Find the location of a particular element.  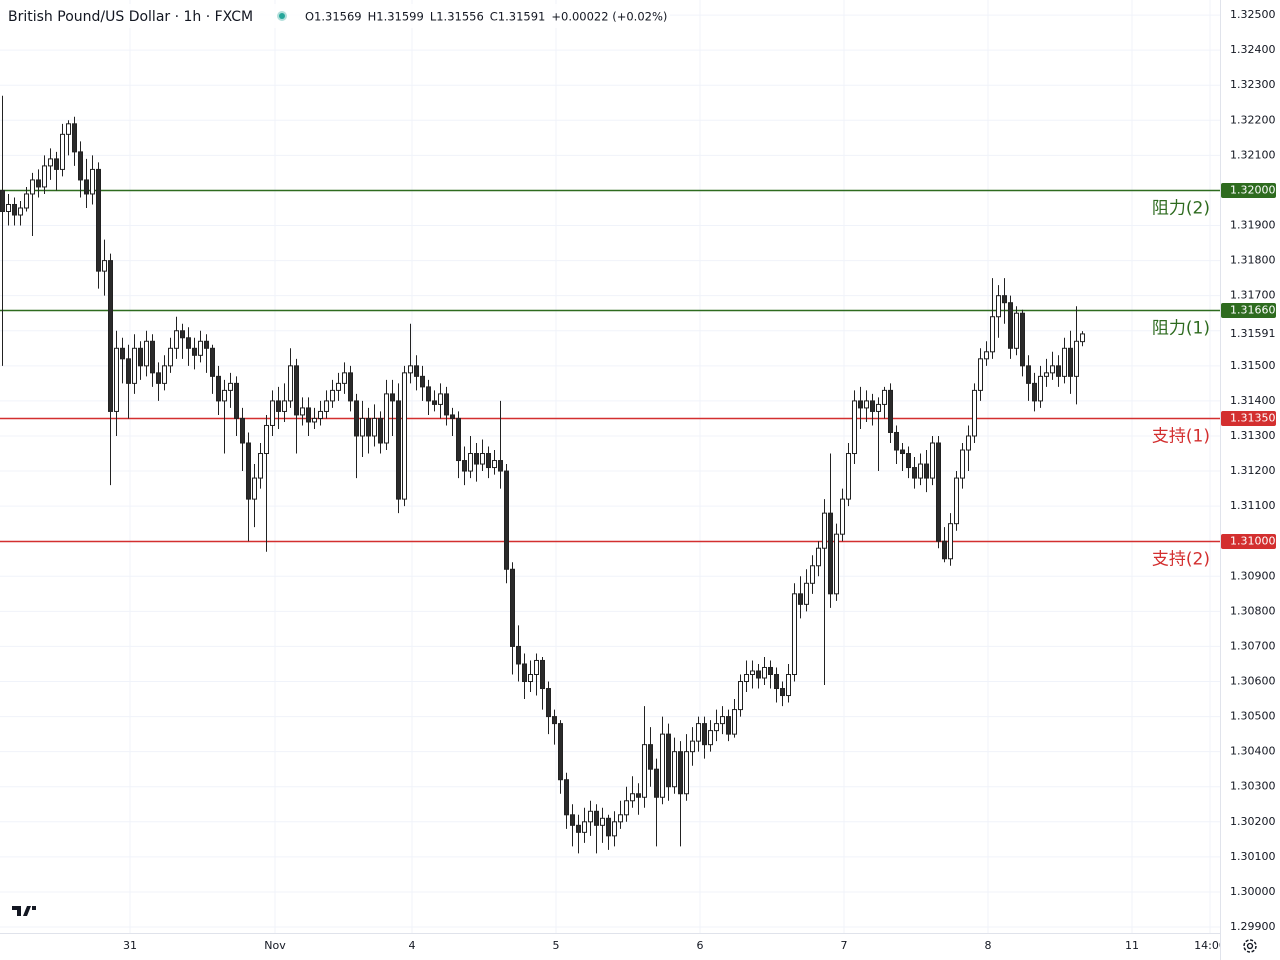

y-tick-label: 1.30400 is located at coordinates (1253, 751).